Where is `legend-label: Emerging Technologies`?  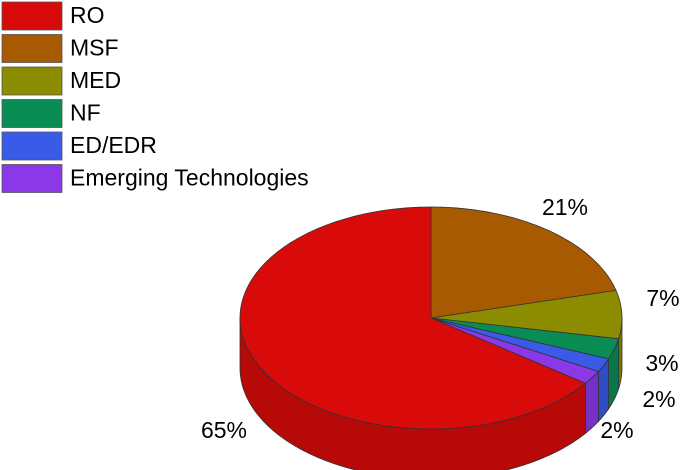 legend-label: Emerging Technologies is located at coordinates (189, 178).